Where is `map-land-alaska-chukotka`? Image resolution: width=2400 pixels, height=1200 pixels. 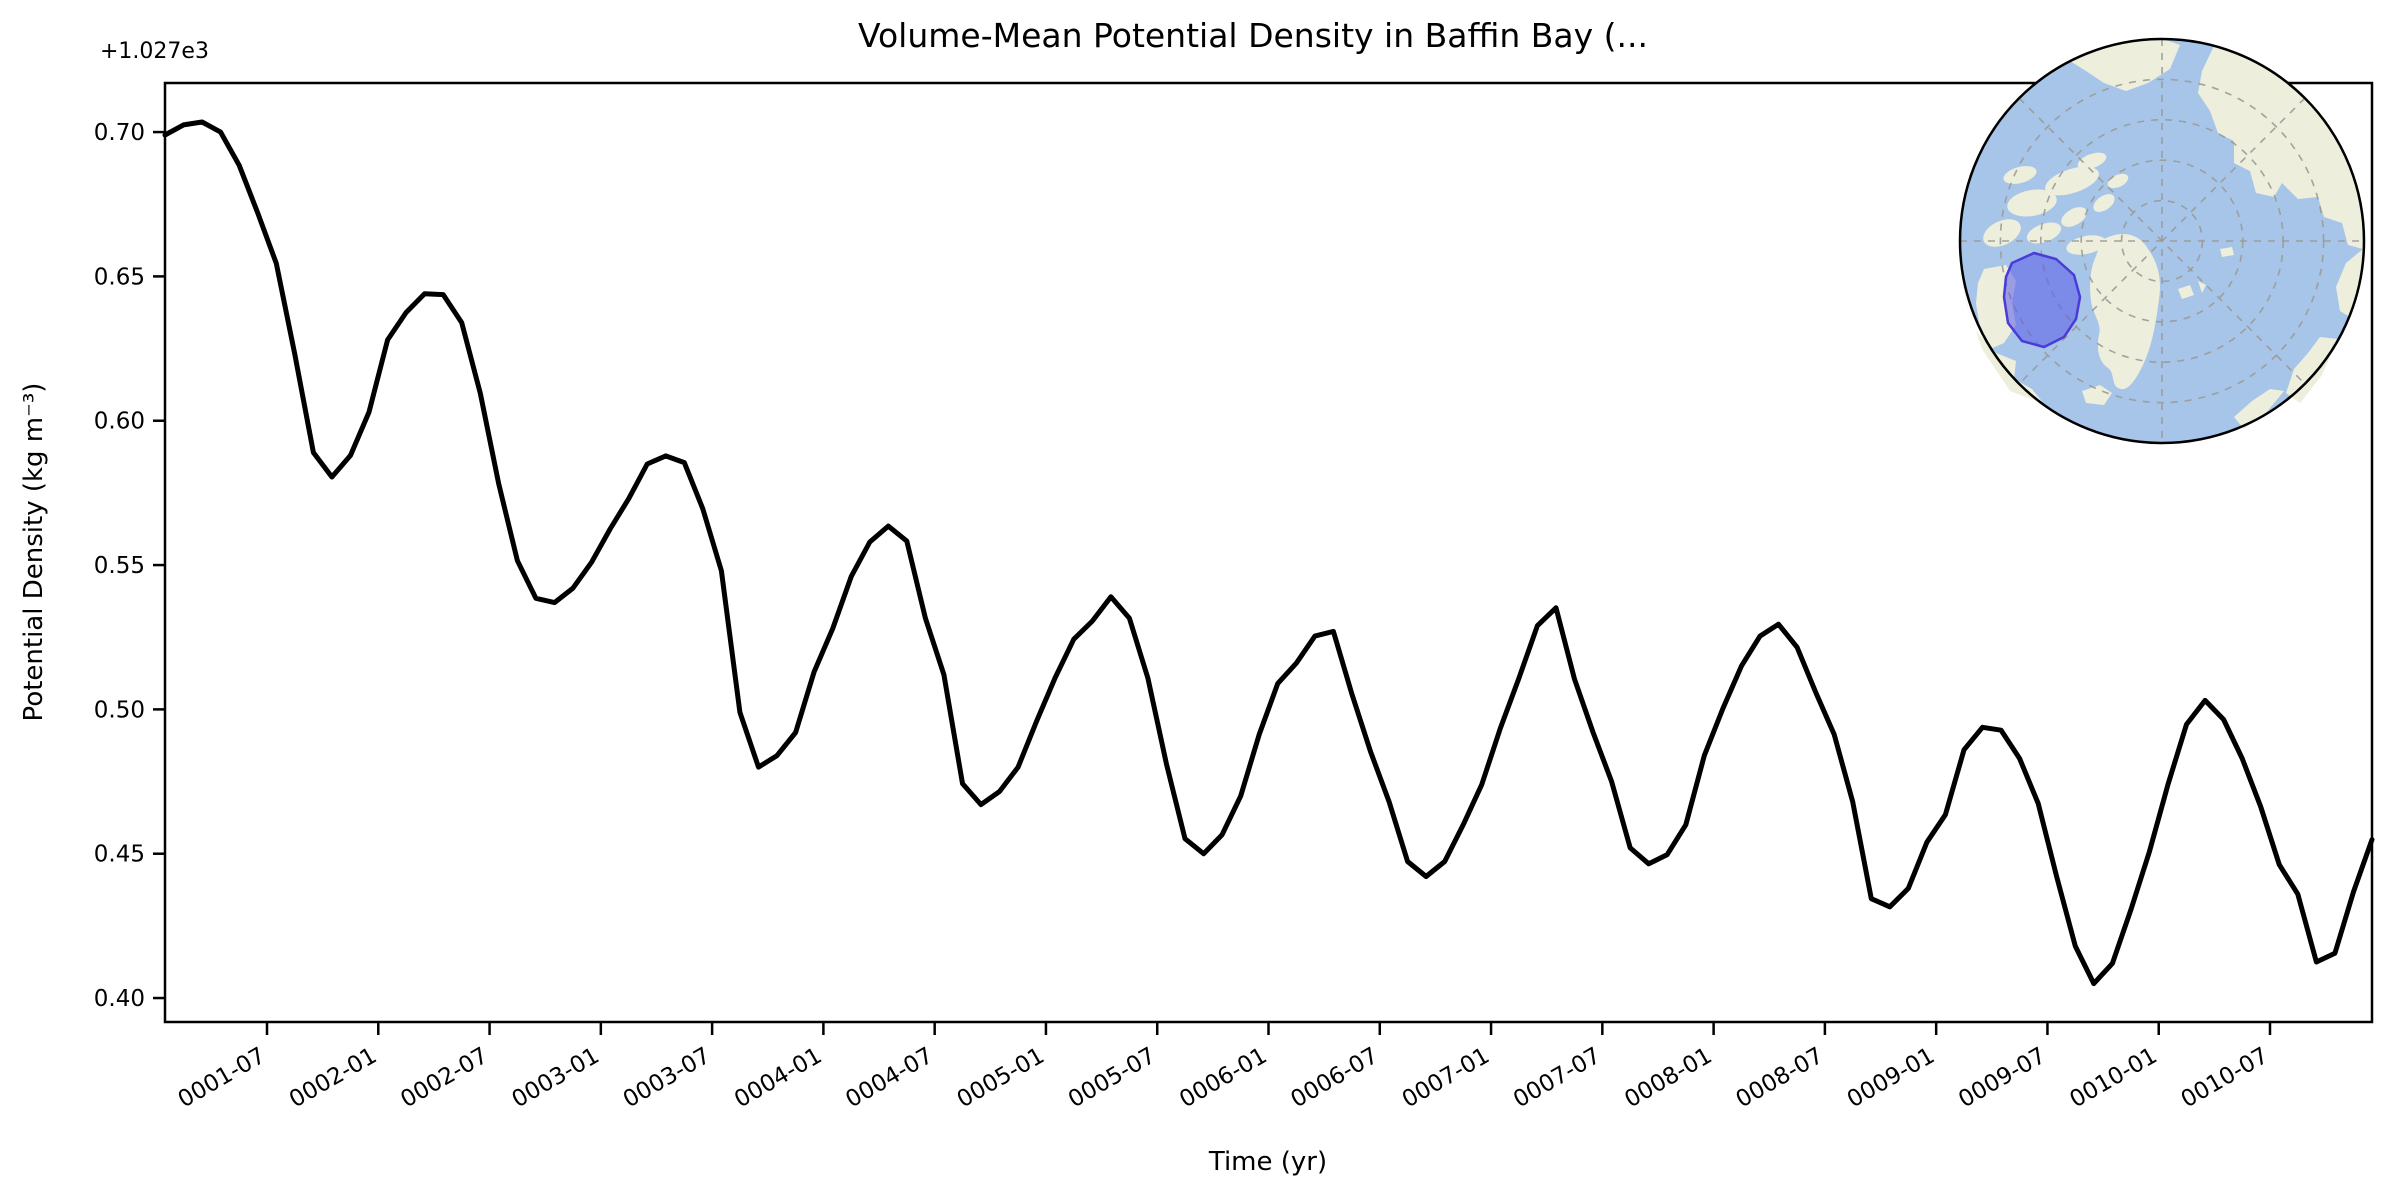
map-land-alaska-chukotka is located at coordinates (2125, 65).